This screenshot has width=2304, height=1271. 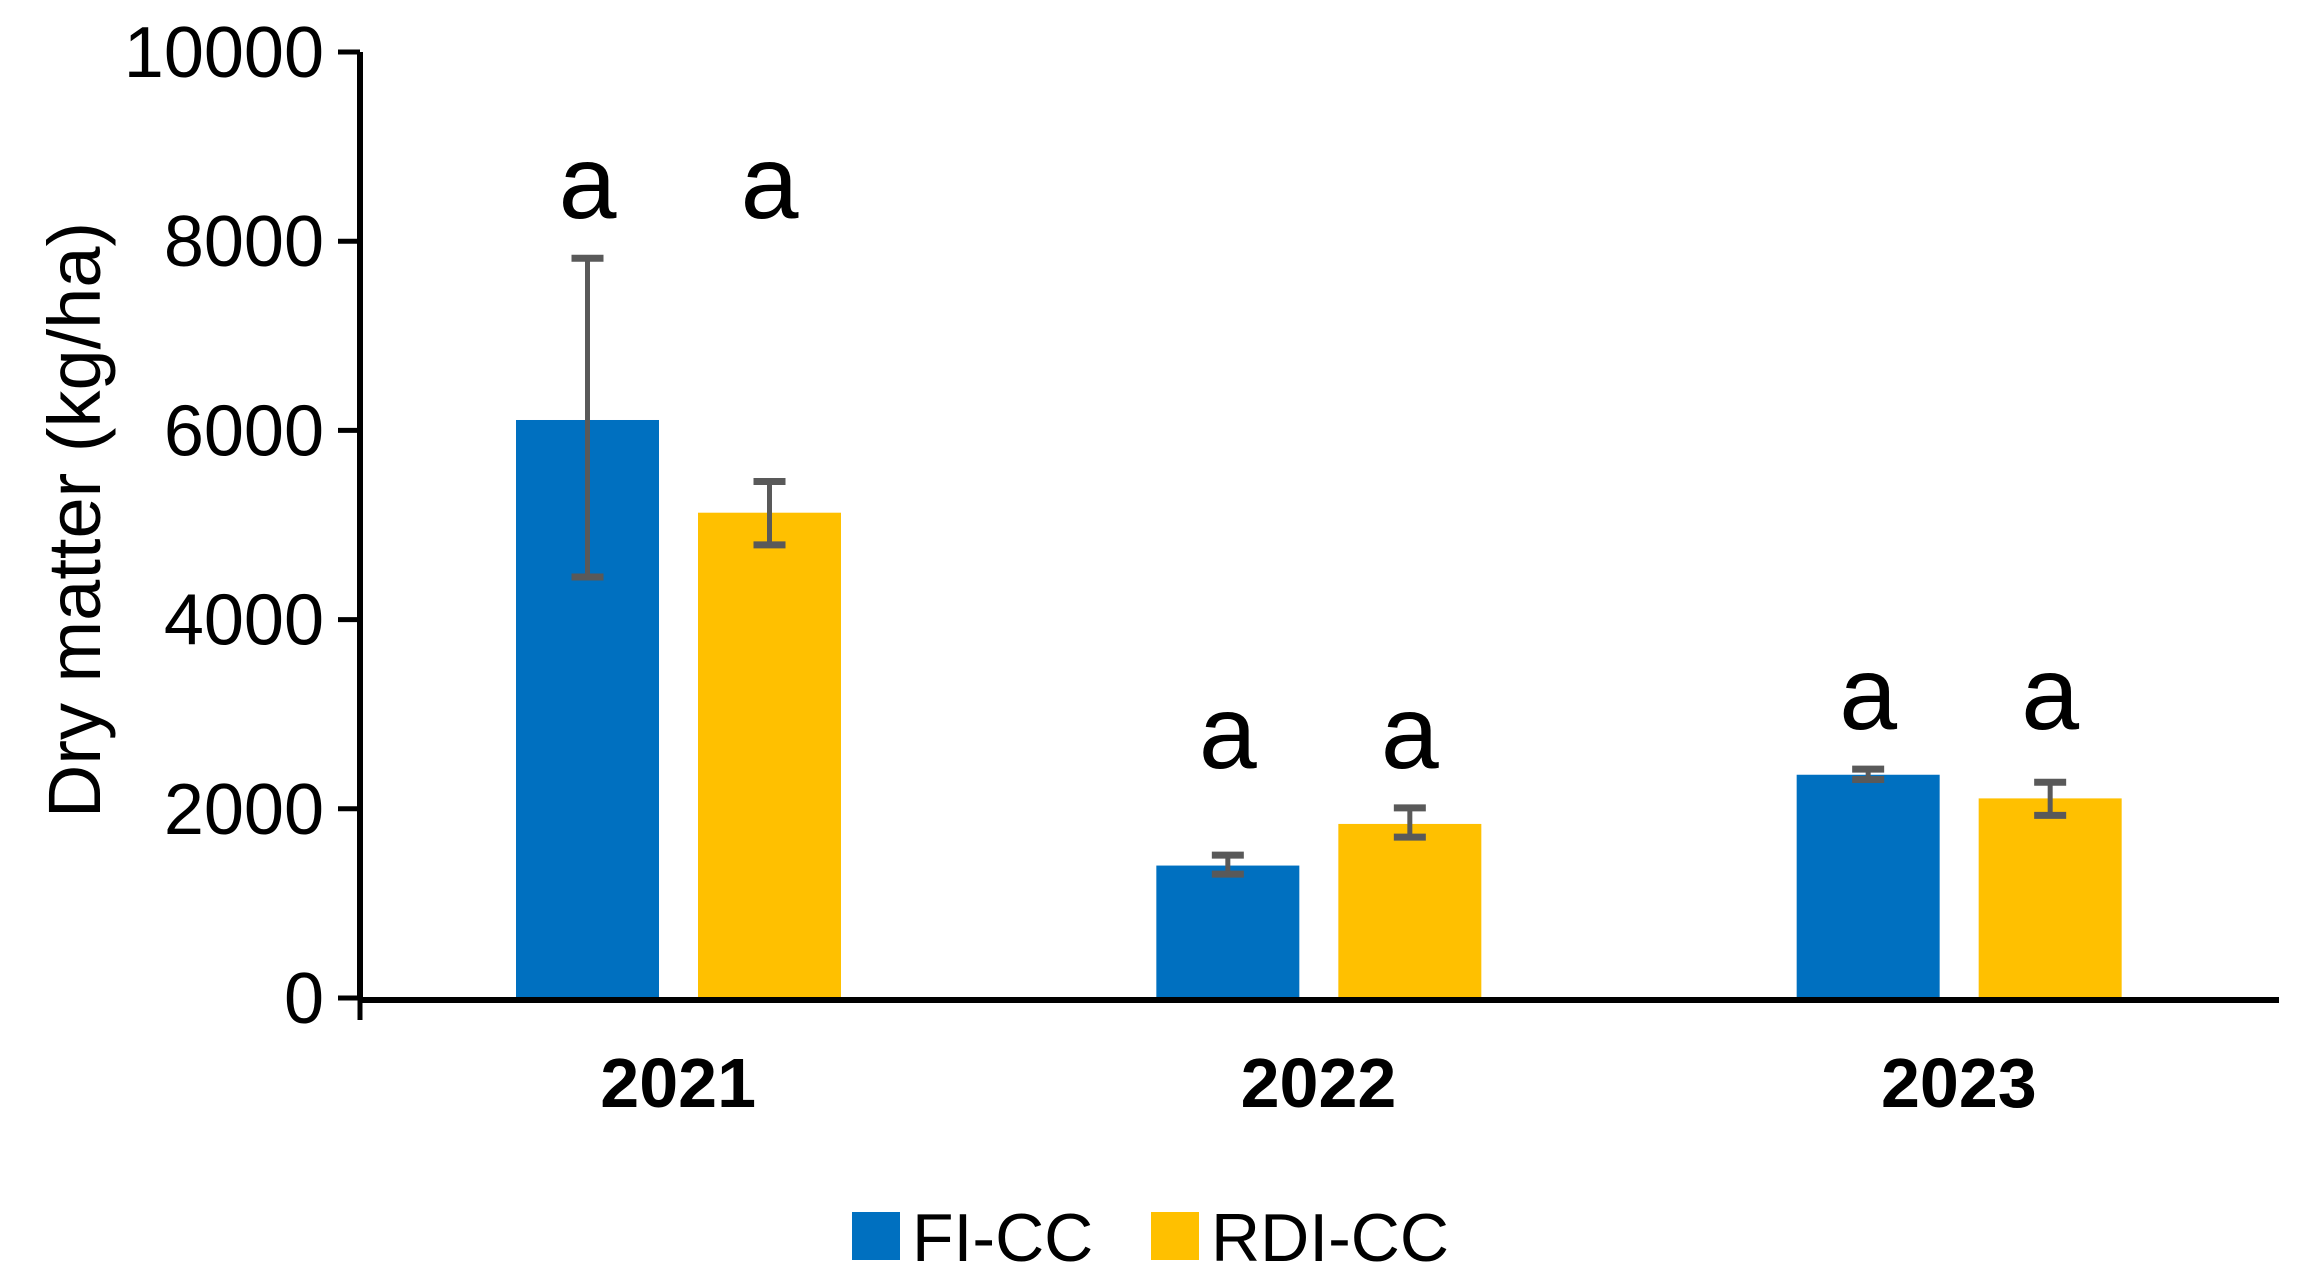 What do you see at coordinates (770, 183) in the screenshot?
I see `significance-letter-rdi-cc-2021: a` at bounding box center [770, 183].